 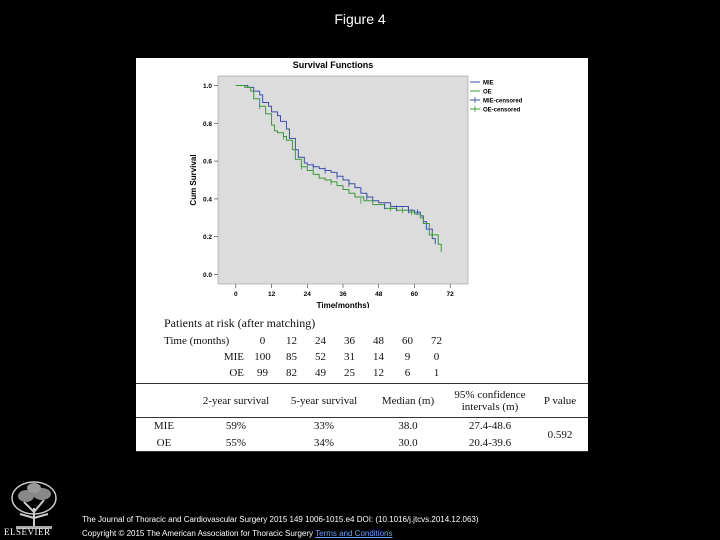 What do you see at coordinates (408, 426) in the screenshot?
I see `stats-cell-median: 38.0` at bounding box center [408, 426].